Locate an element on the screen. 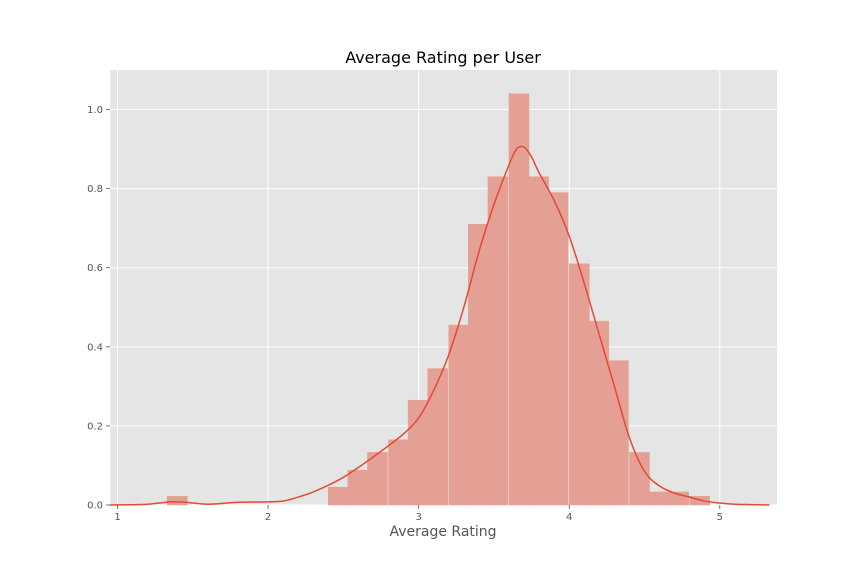 This screenshot has width=864, height=576. x-tick-label: 2 is located at coordinates (268, 517).